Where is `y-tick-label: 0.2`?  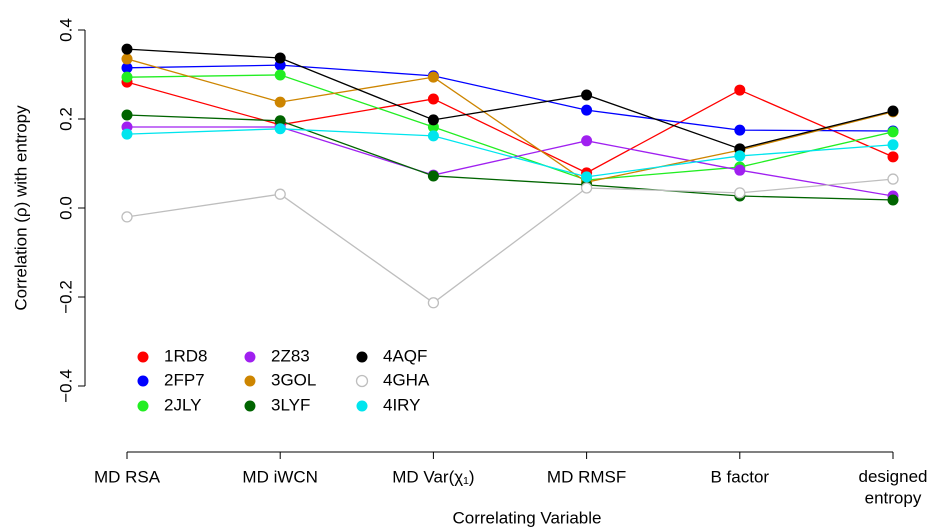
y-tick-label: 0.2 is located at coordinates (65, 119).